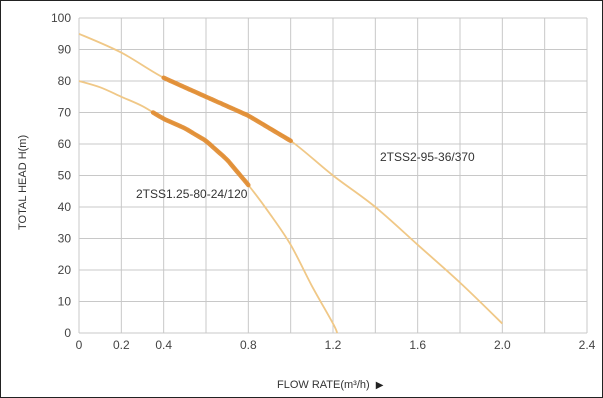  I want to click on x-tick-label: 0.4, so click(163, 345).